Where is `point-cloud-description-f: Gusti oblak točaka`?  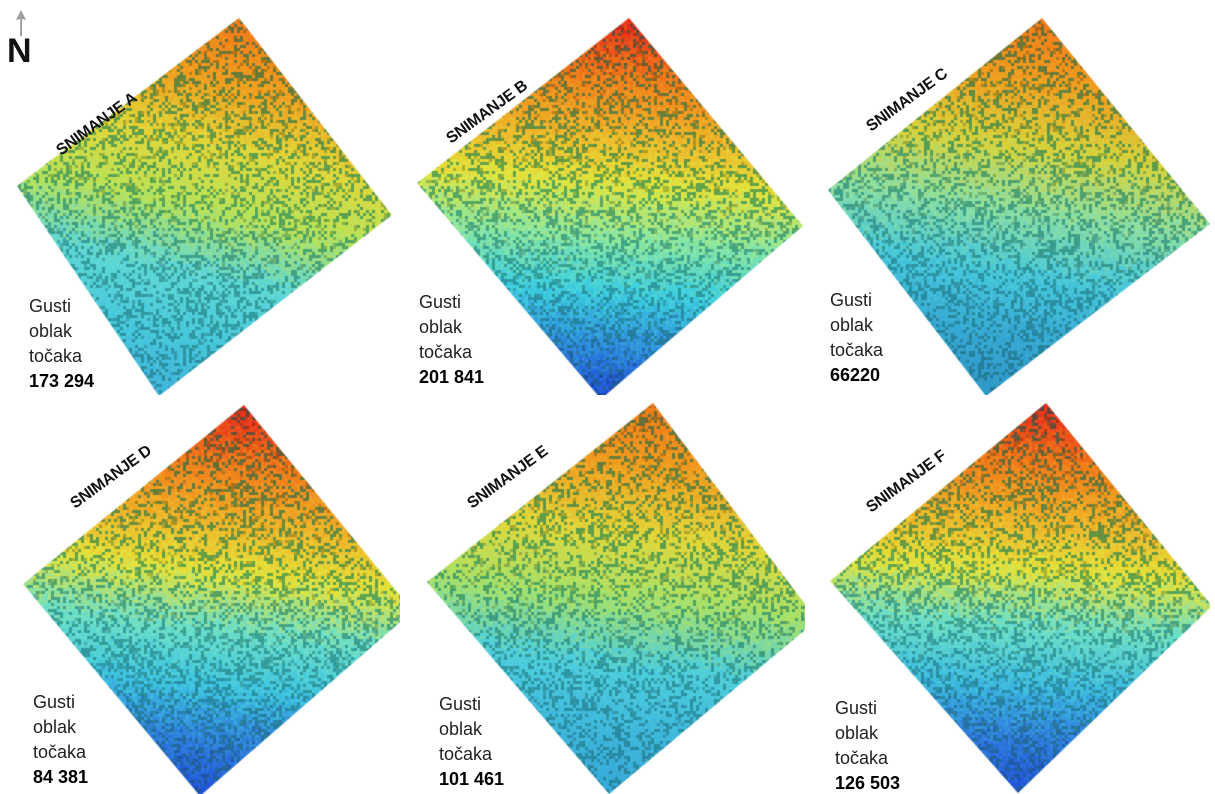
point-cloud-description-f: Gusti oblak točaka is located at coordinates (862, 733).